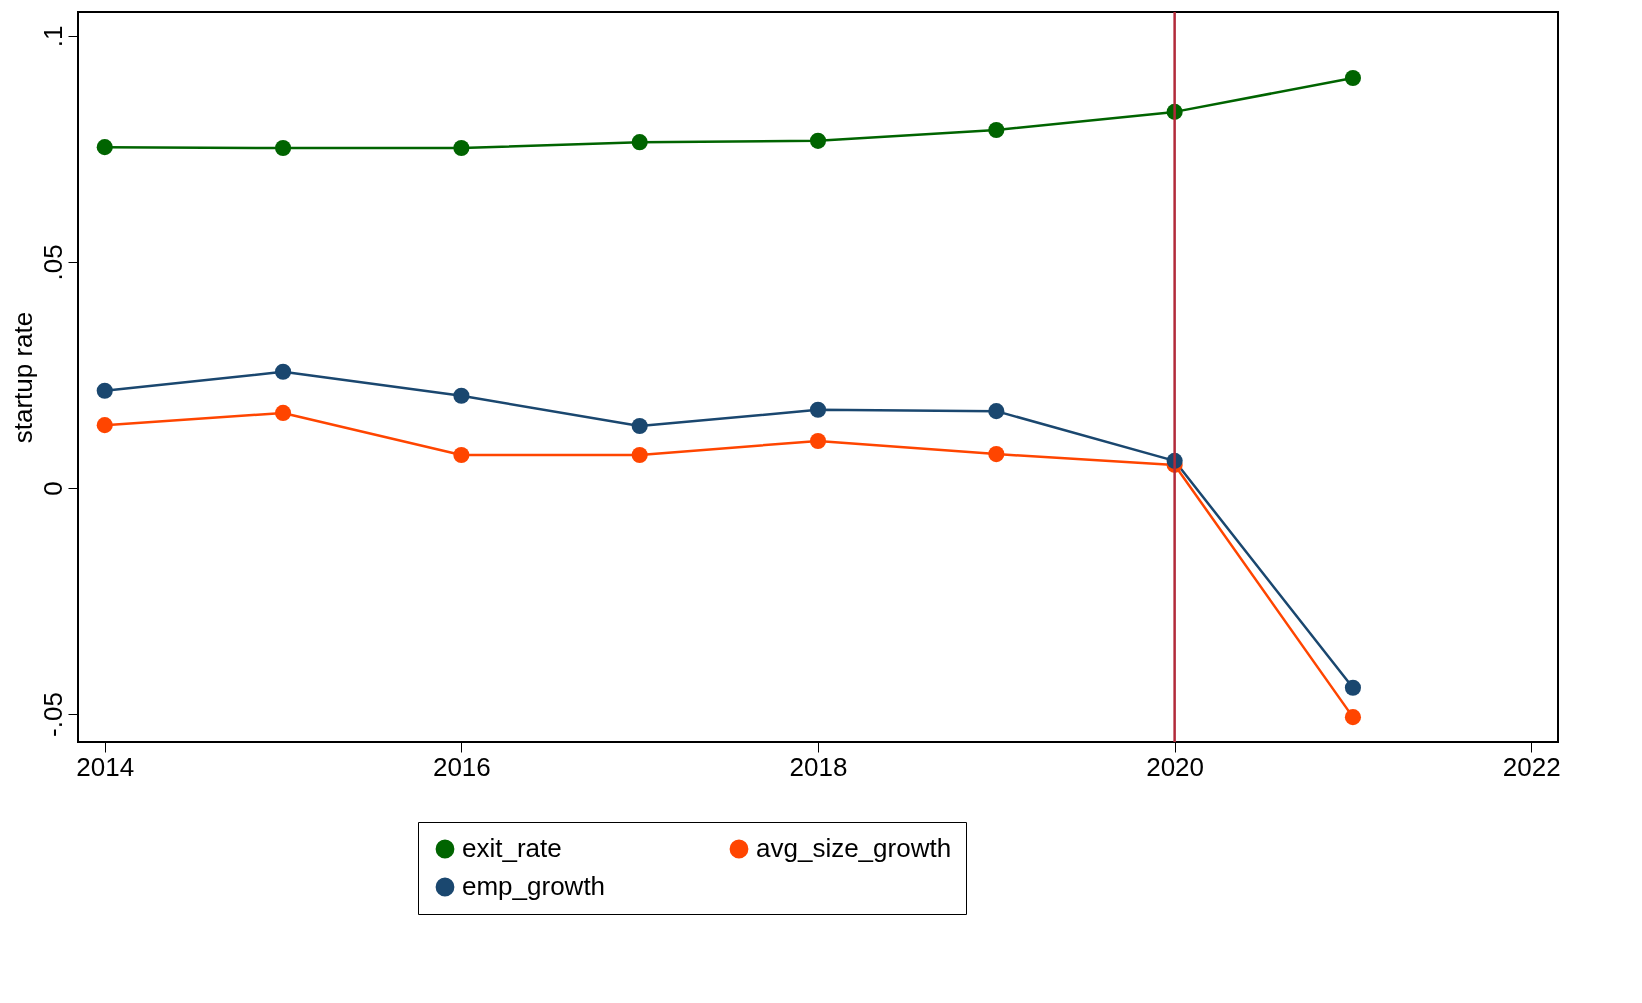 This screenshot has height=1003, width=1642. I want to click on y-tick-label: .1, so click(52, 36).